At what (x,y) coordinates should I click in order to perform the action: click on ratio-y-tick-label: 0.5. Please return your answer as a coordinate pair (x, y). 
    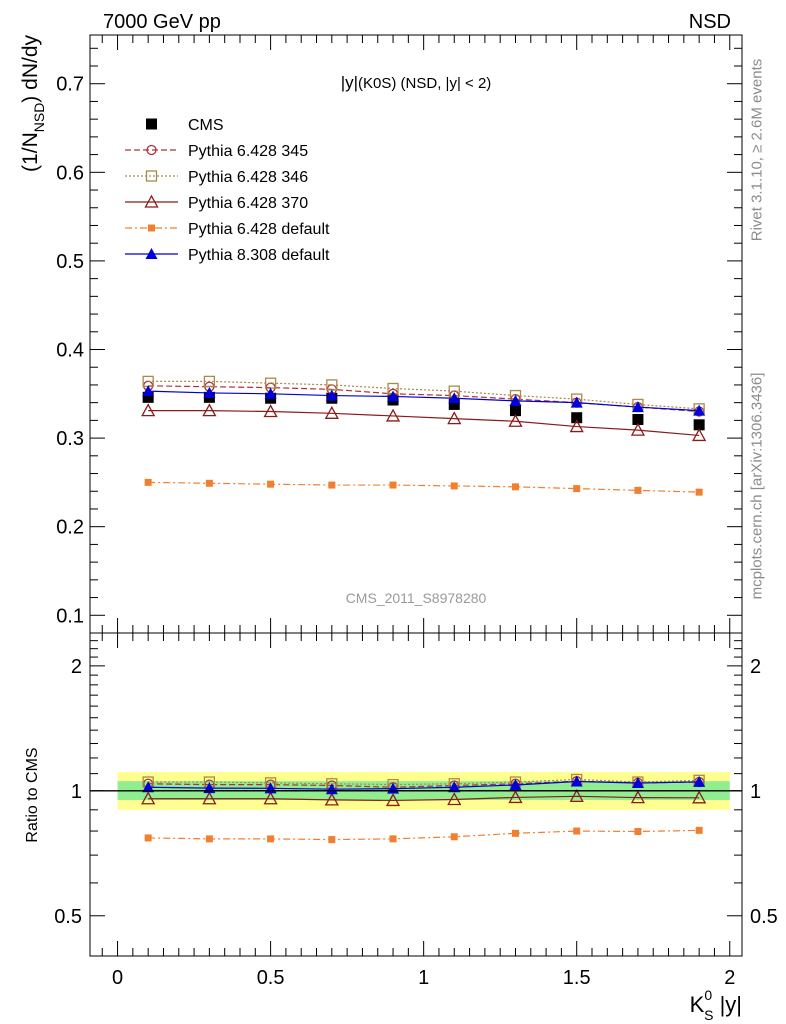
    Looking at the image, I should click on (68, 917).